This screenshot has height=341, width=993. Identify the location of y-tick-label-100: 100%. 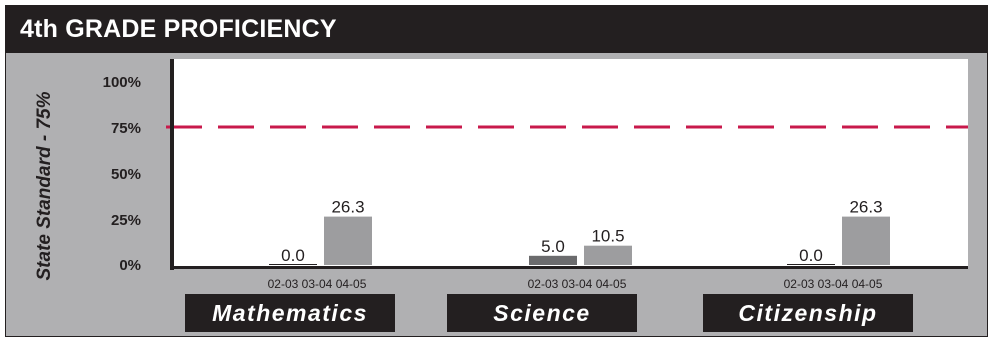
(121, 82).